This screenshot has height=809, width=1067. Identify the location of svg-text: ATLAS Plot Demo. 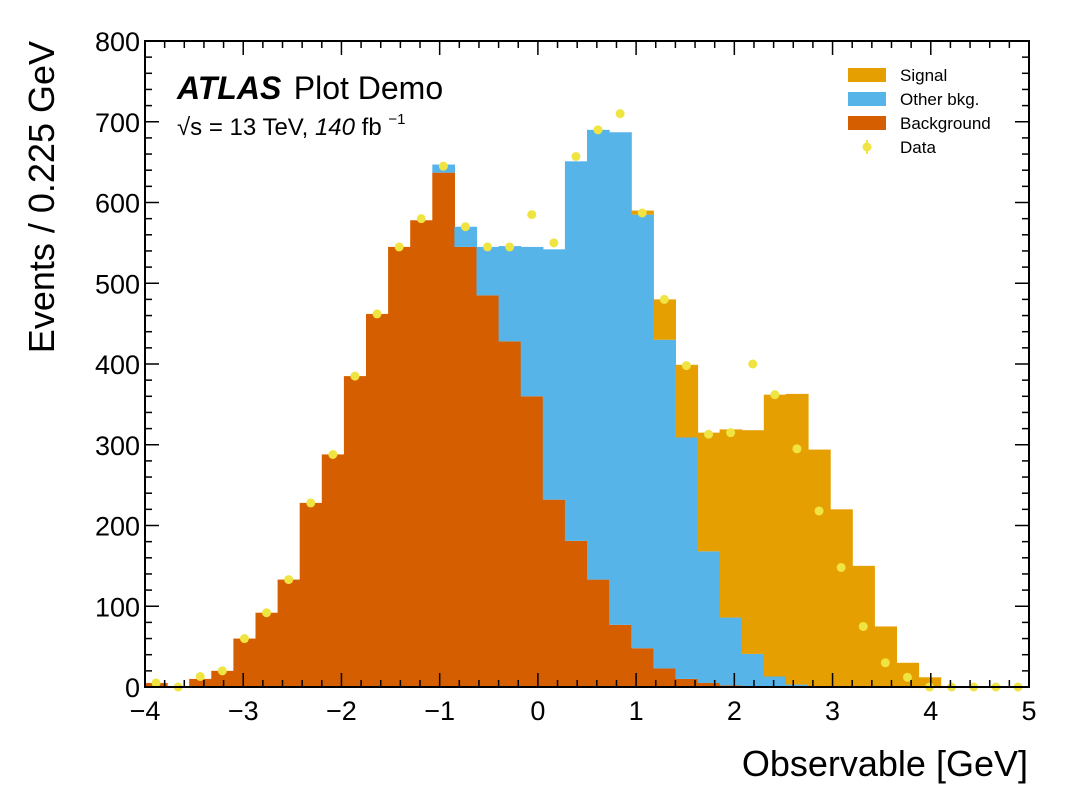
(309, 88).